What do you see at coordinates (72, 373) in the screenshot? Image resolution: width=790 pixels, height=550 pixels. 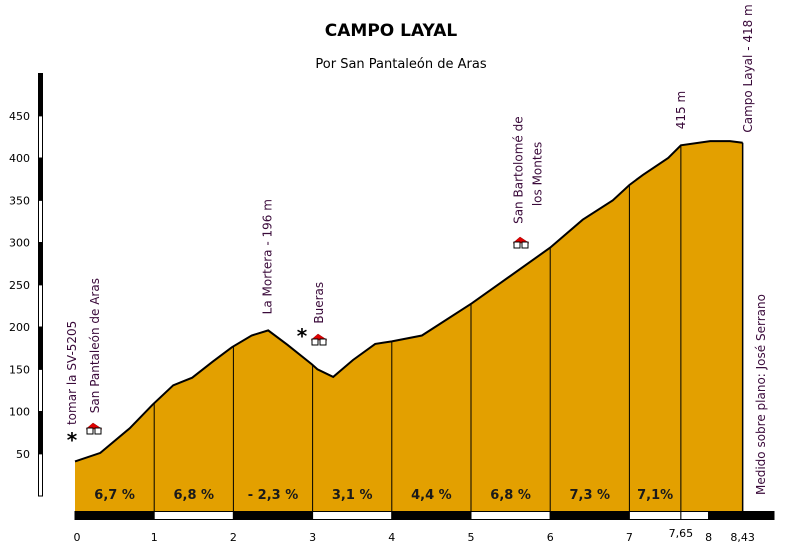 I see `annotation-tomar: tomar la SV-5205` at bounding box center [72, 373].